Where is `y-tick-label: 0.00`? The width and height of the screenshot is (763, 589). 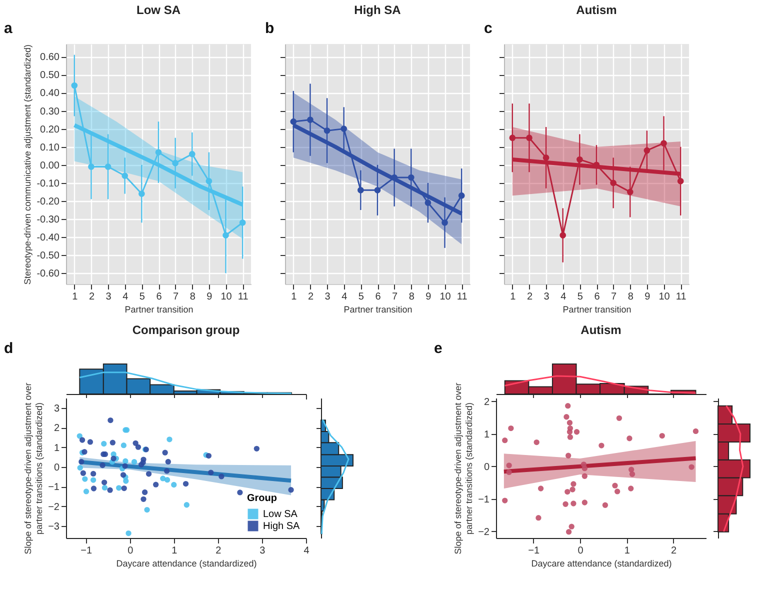 y-tick-label: 0.00 is located at coordinates (50, 166).